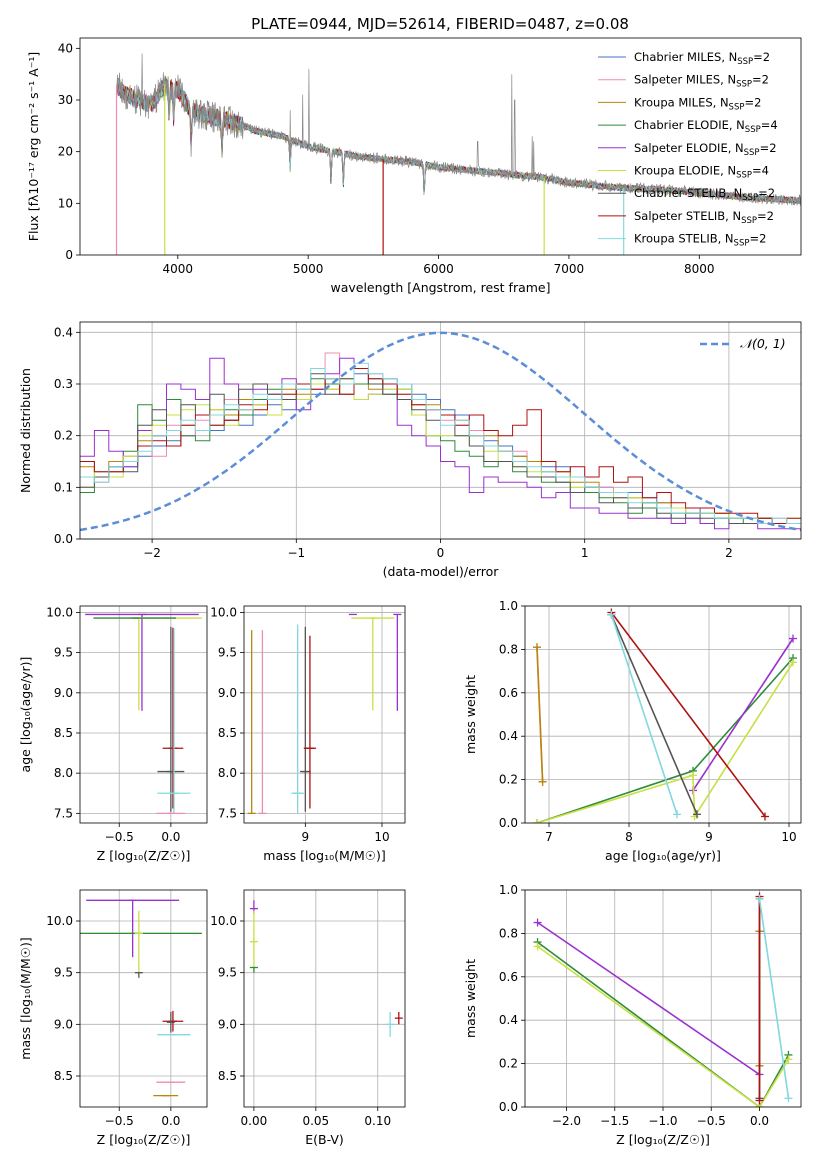  Describe the element at coordinates (765, 216) in the screenshot. I see `legend-label-tail: =2` at that location.